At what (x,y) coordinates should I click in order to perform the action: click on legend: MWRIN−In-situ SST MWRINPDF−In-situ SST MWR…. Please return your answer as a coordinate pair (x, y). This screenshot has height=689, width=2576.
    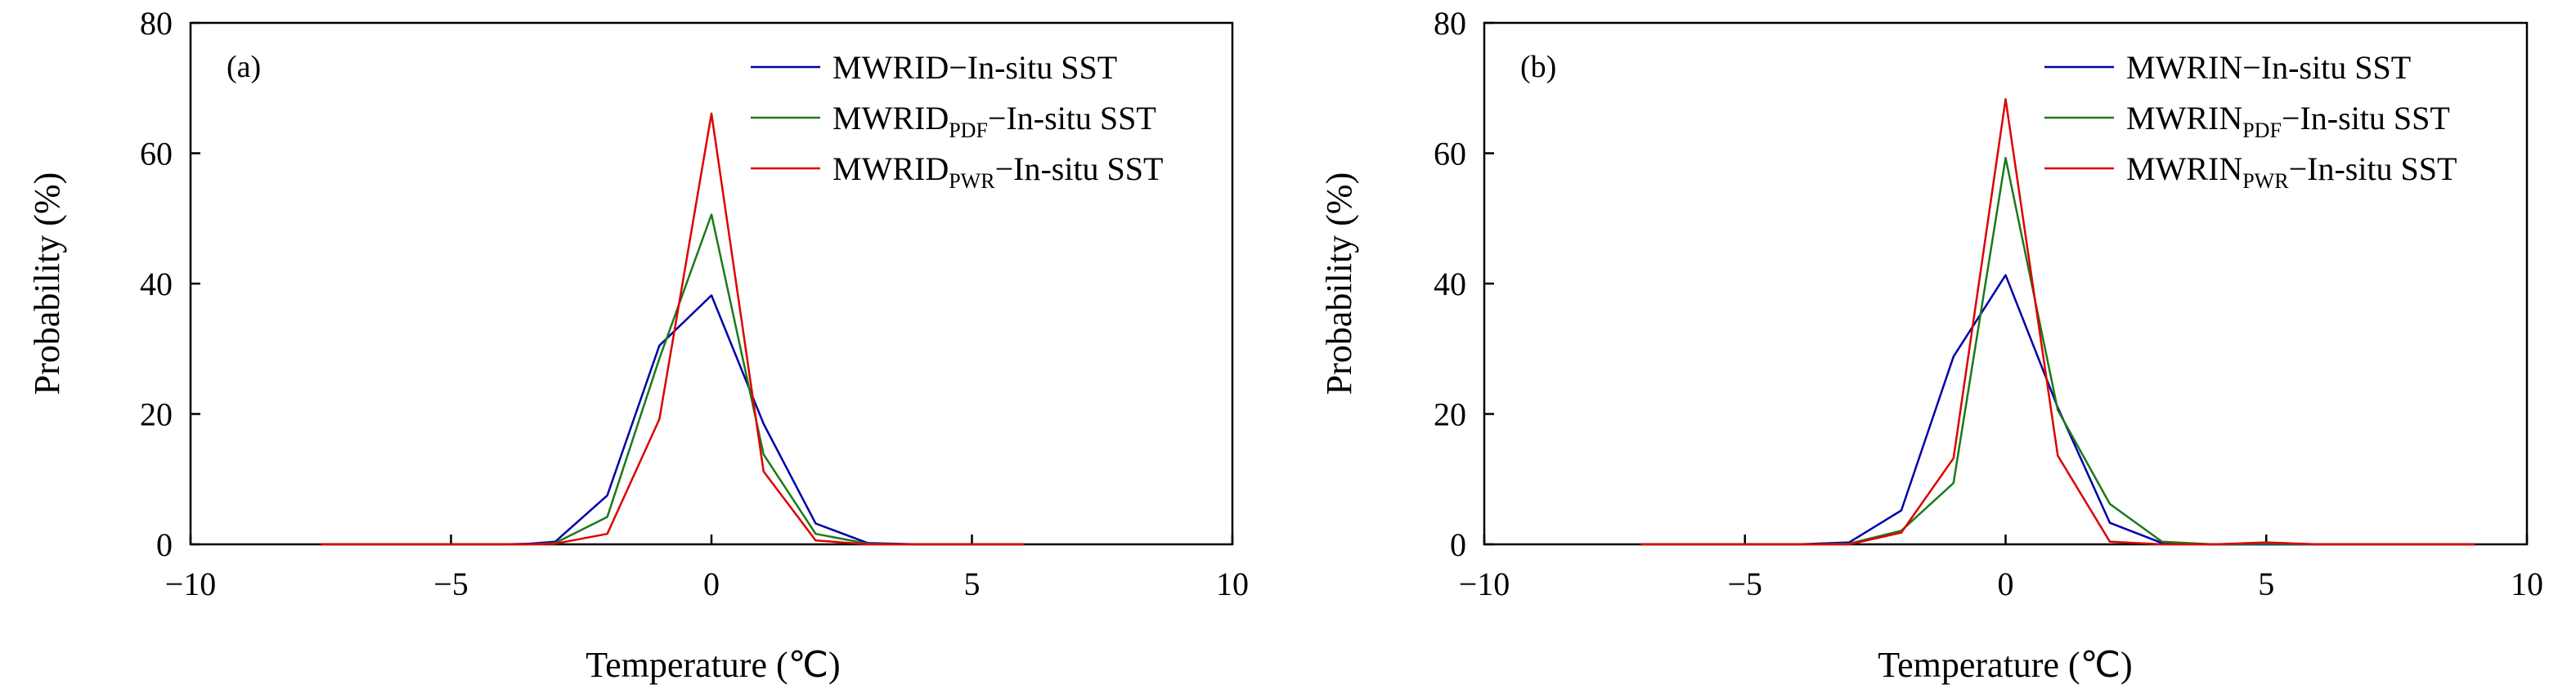
    Looking at the image, I should click on (2250, 121).